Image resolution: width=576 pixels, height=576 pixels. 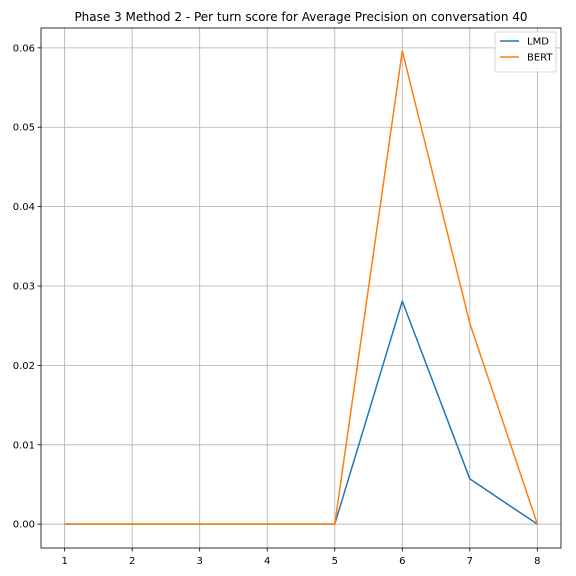 What do you see at coordinates (540, 58) in the screenshot?
I see `legend-label: BERT` at bounding box center [540, 58].